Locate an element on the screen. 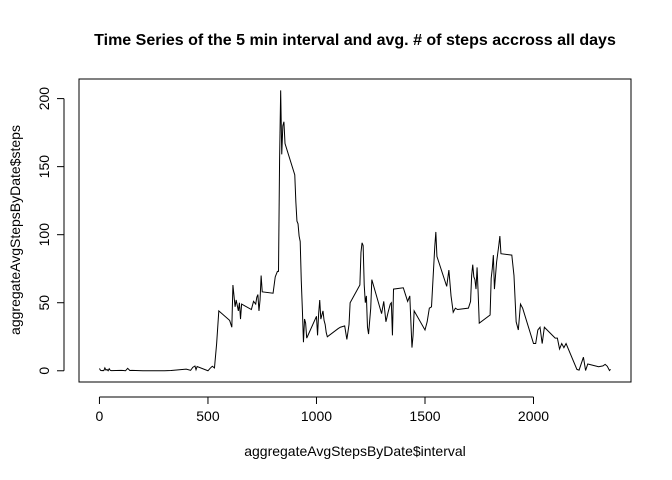 The width and height of the screenshot is (672, 480). x-tick-label: 1500 is located at coordinates (424, 416).